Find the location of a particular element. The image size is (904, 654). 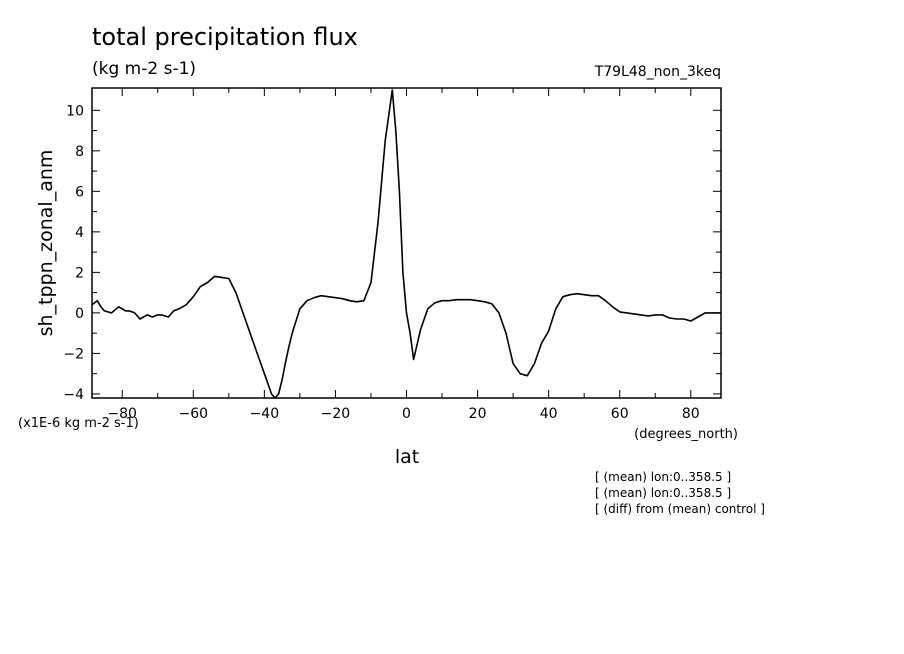

y-tick-label: 0 is located at coordinates (79, 314).